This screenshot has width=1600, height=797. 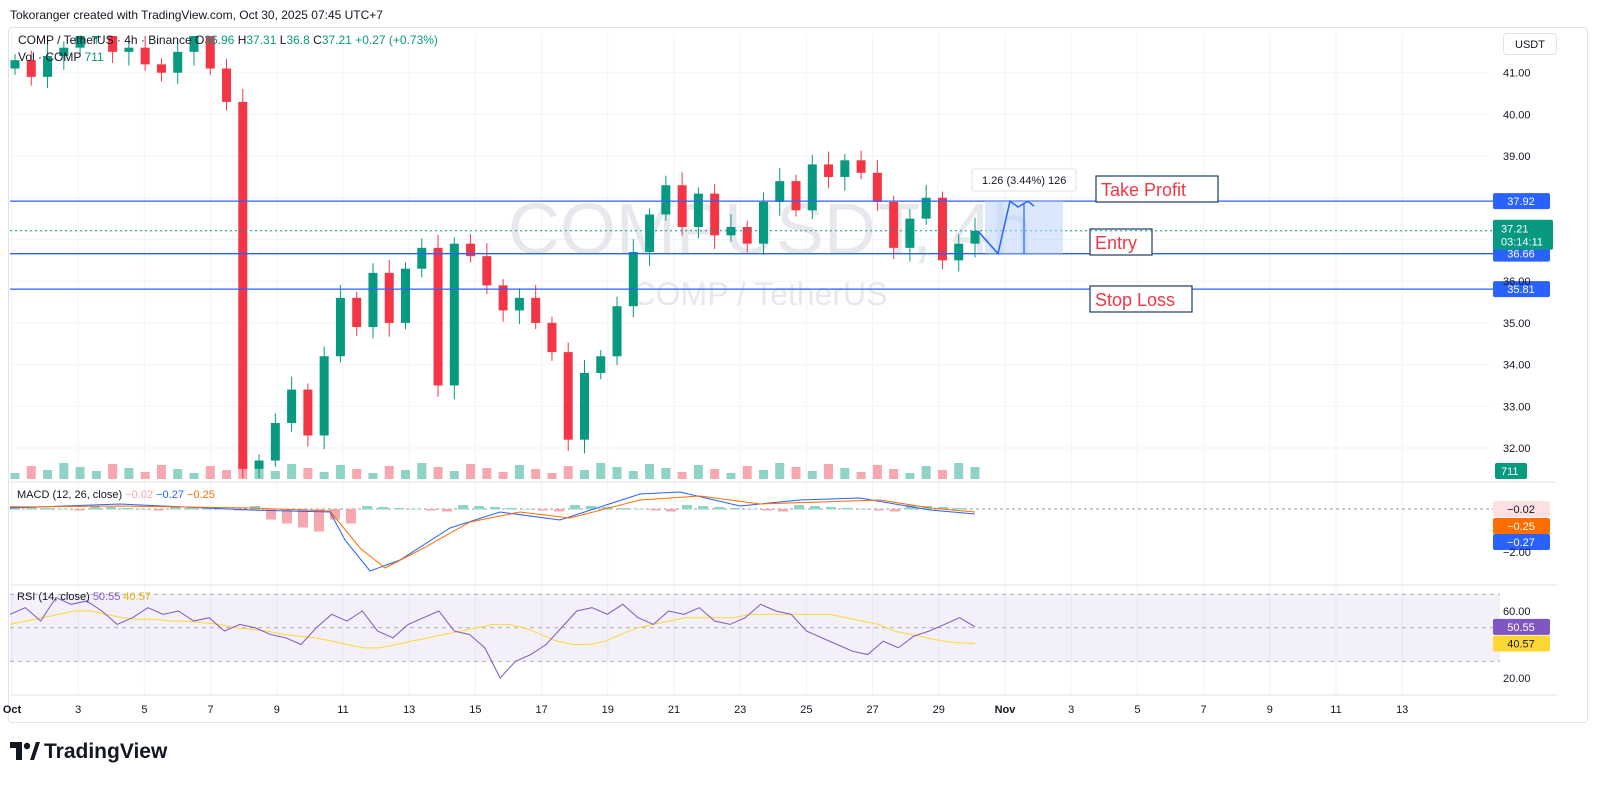 What do you see at coordinates (1521, 645) in the screenshot?
I see `rsi-badge: 40.57` at bounding box center [1521, 645].